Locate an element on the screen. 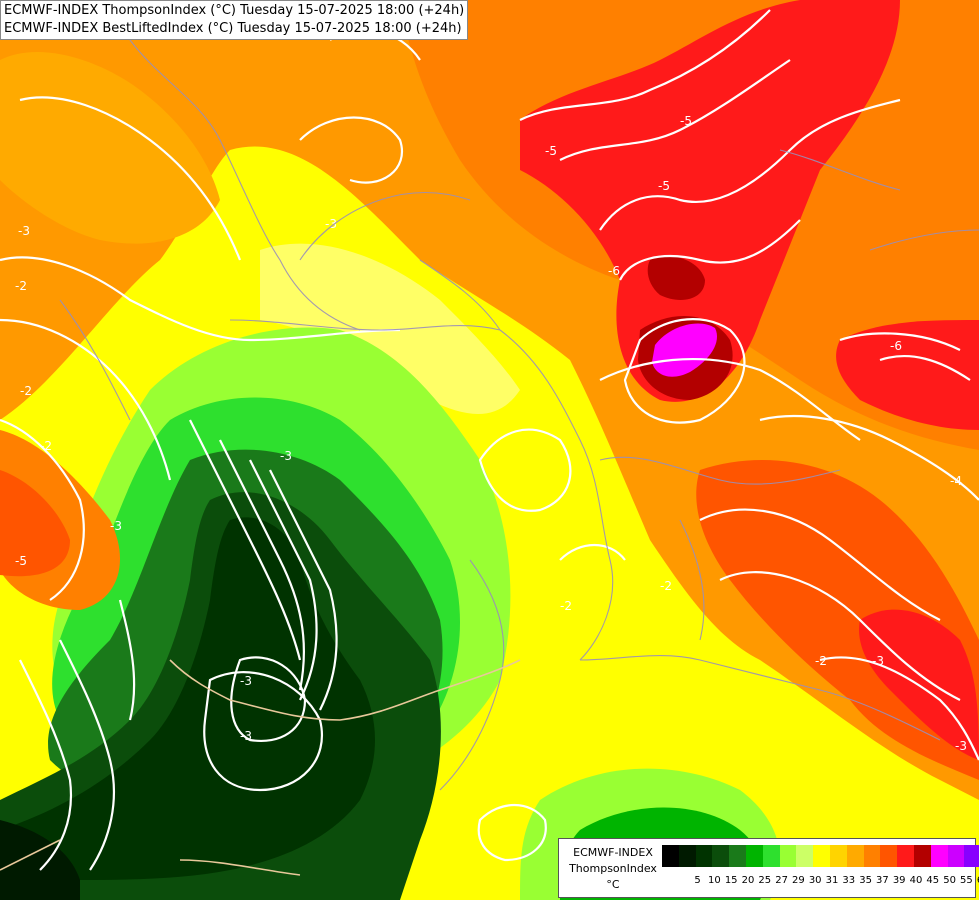 This screenshot has height=900, width=979. legend-tick-label: 55 is located at coordinates (966, 880).